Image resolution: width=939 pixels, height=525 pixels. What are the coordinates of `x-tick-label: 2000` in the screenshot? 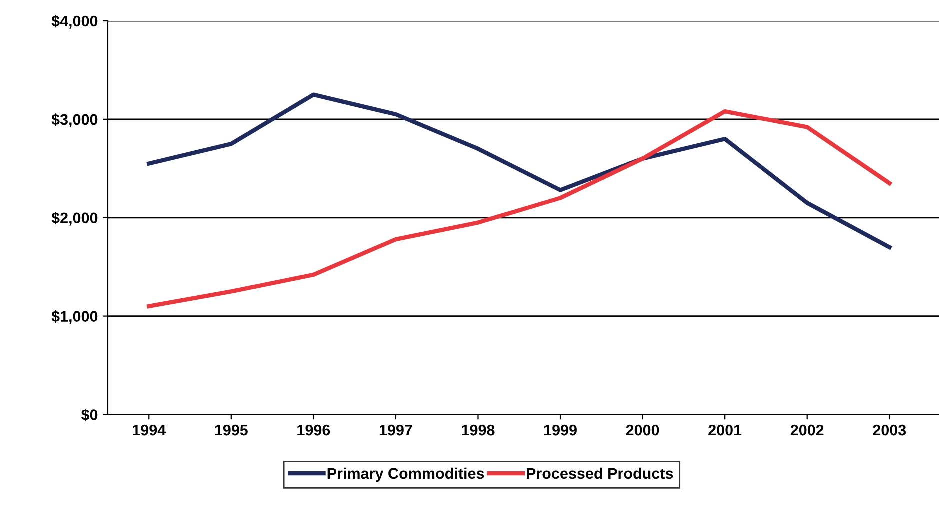 It's located at (643, 430).